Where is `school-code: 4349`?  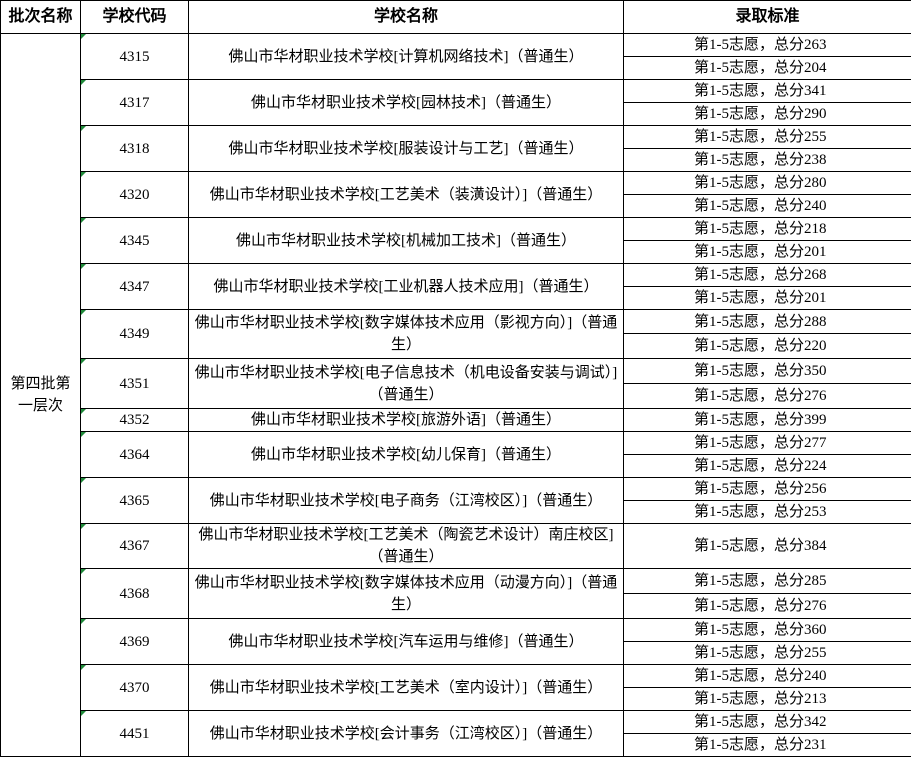 school-code: 4349 is located at coordinates (135, 334).